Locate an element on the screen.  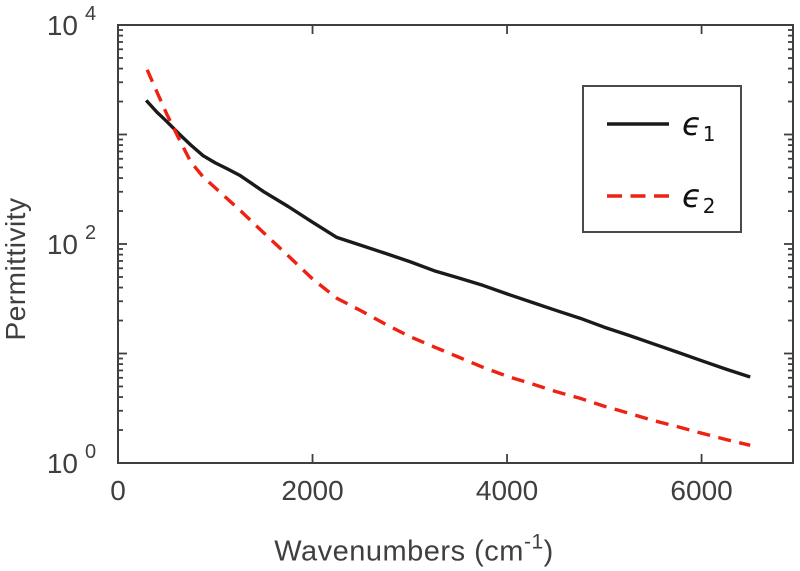
x-axis-label-close-paren: ) is located at coordinates (548, 551).